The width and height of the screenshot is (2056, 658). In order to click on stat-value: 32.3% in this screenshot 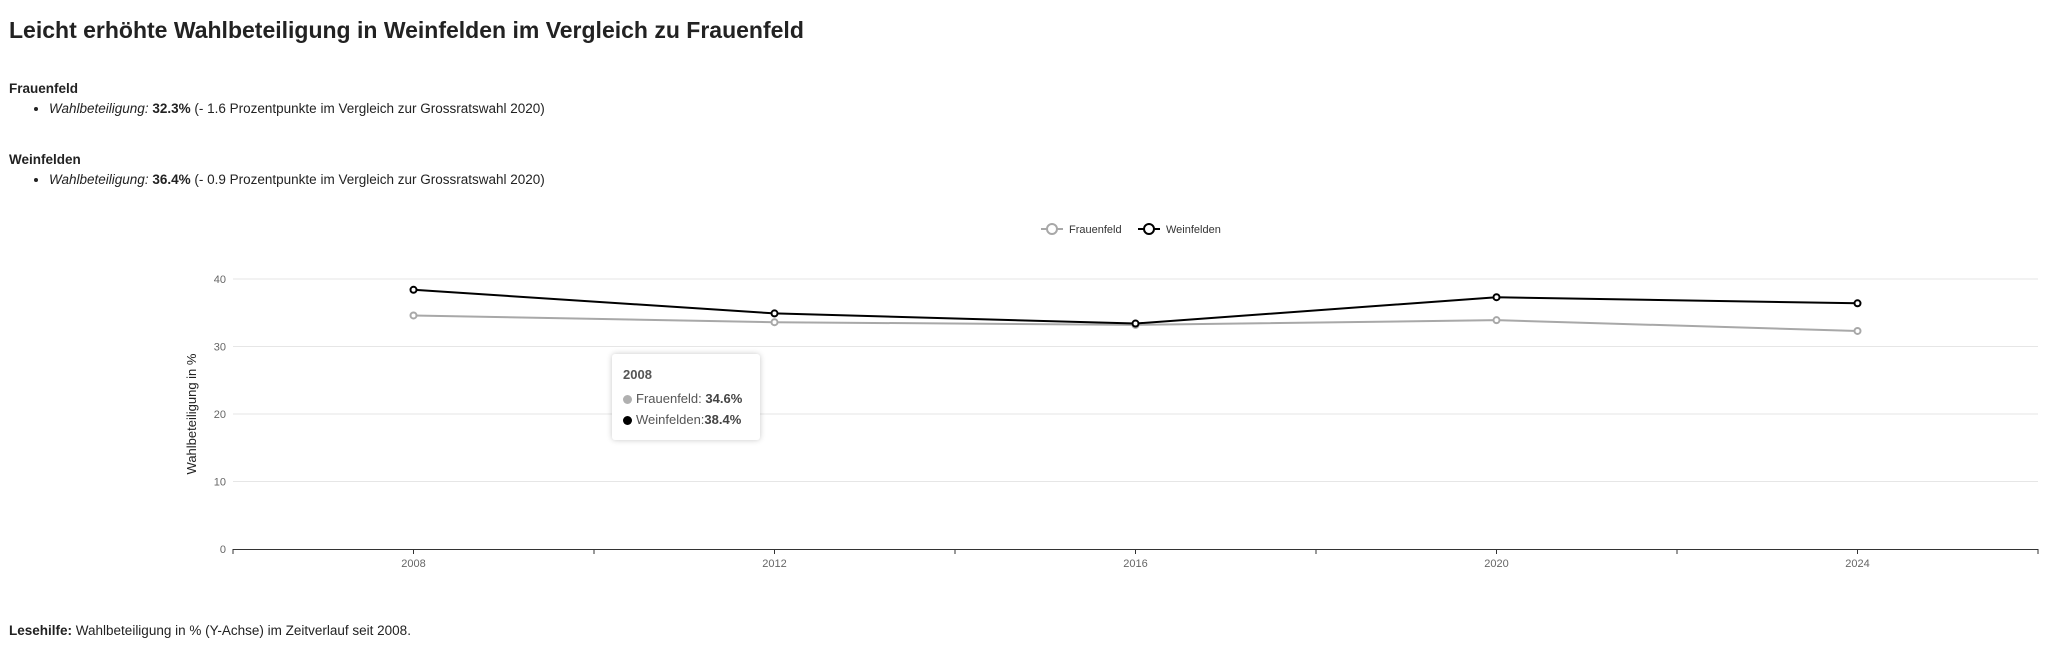, I will do `click(171, 108)`.